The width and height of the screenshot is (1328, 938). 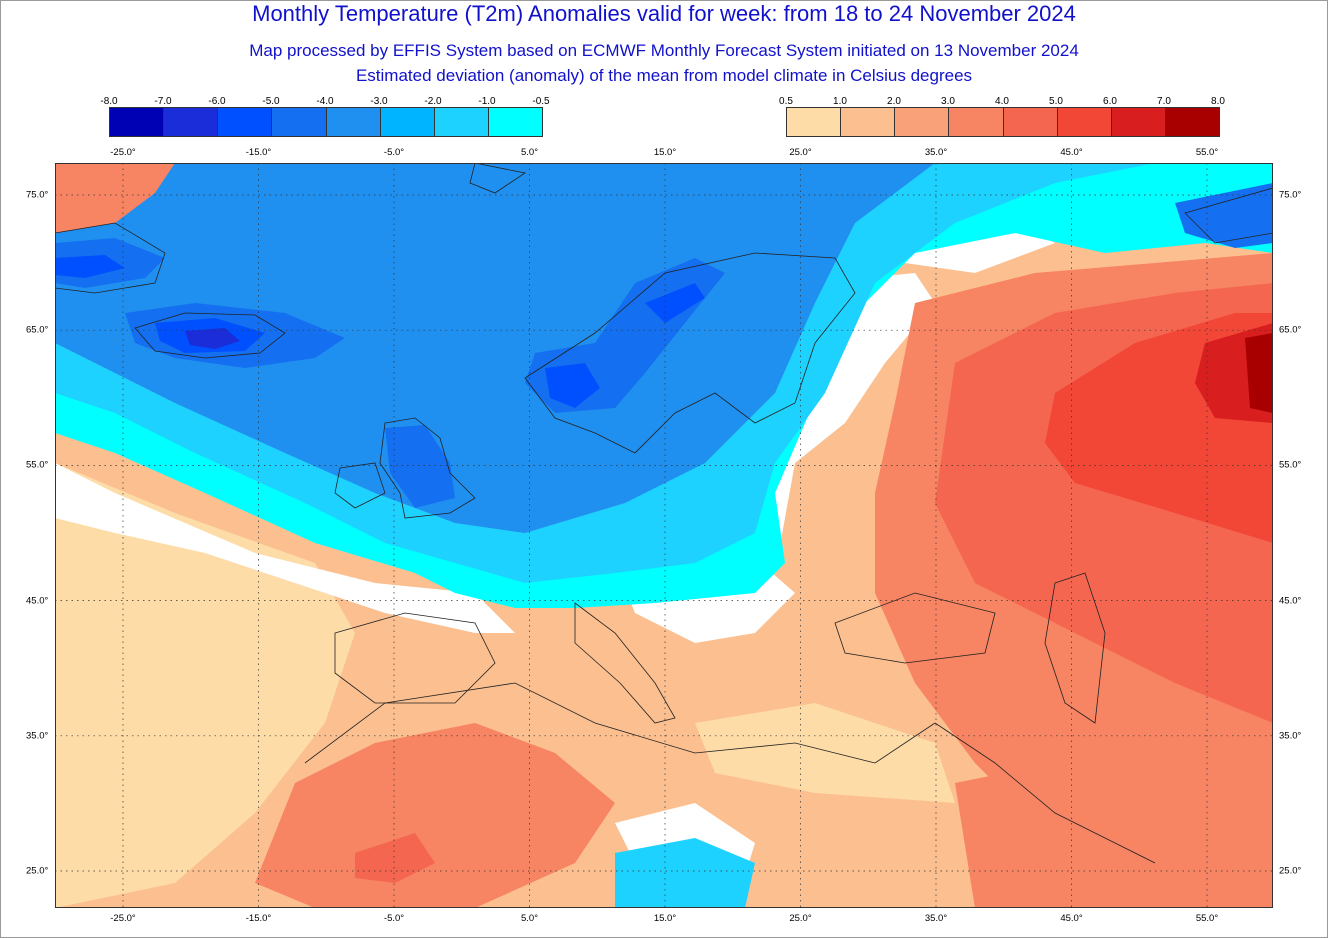 What do you see at coordinates (217, 101) in the screenshot?
I see `colorbar-tick-label: -6.0` at bounding box center [217, 101].